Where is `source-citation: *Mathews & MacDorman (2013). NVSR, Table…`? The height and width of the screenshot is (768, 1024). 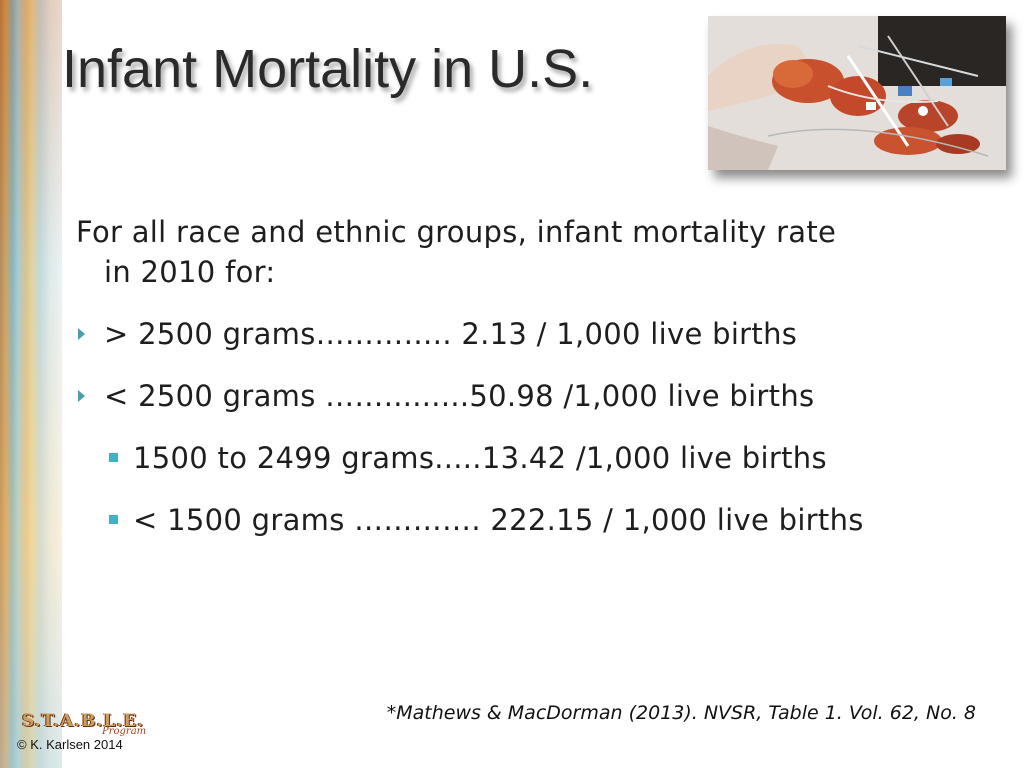 source-citation: *Mathews & MacDorman (2013). NVSR, Table… is located at coordinates (681, 713).